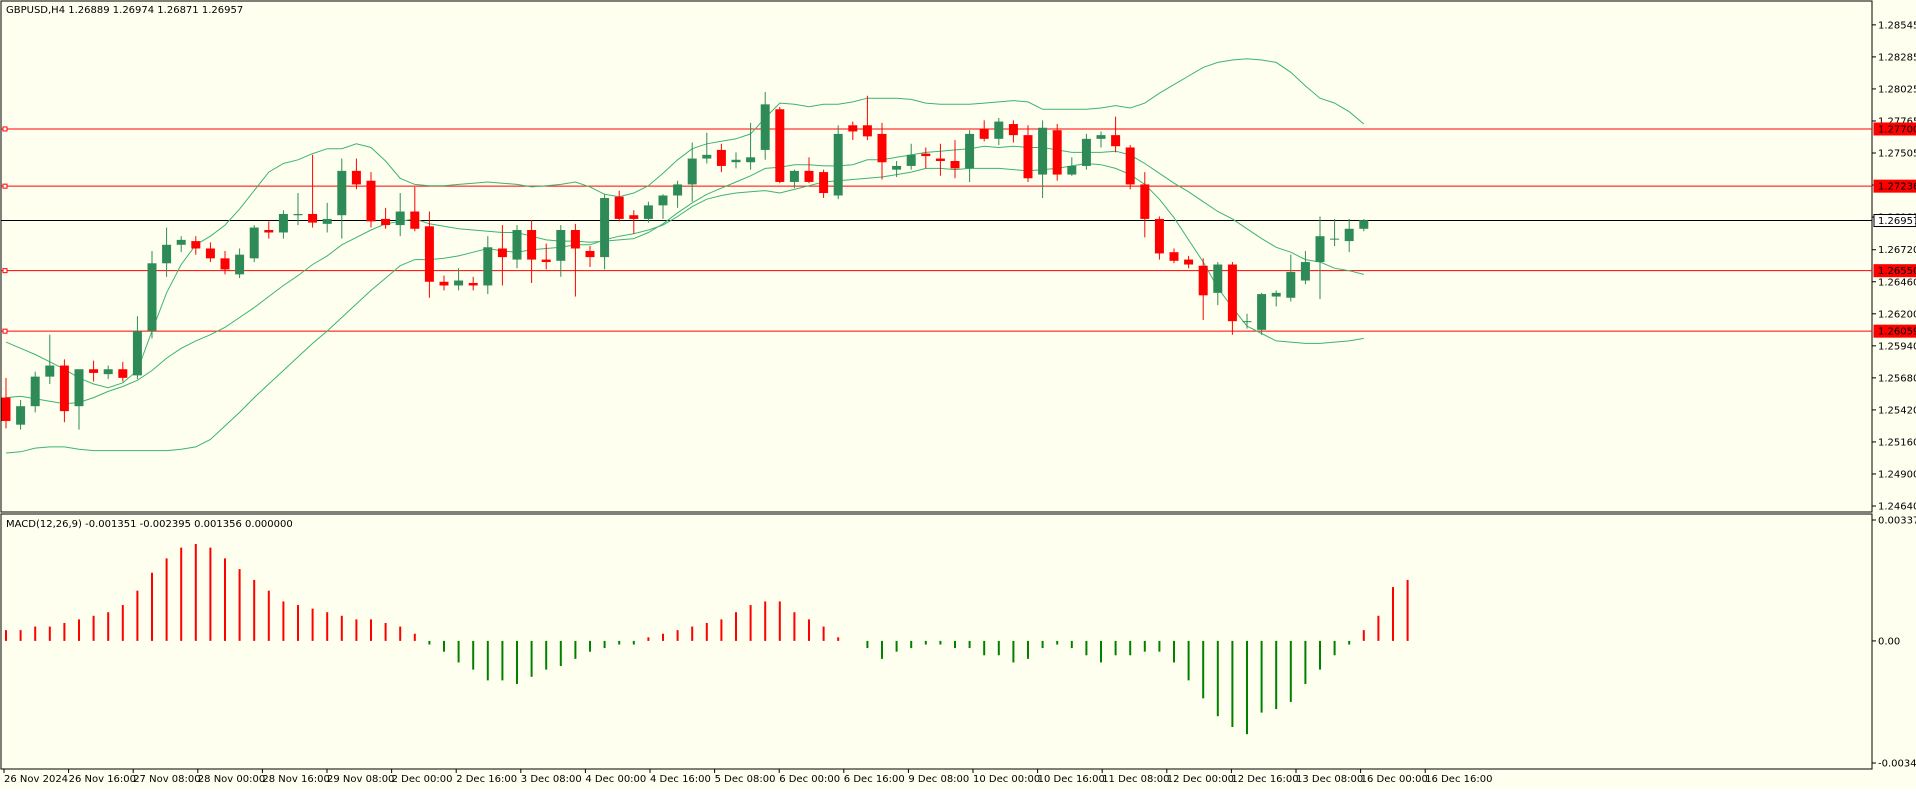 The width and height of the screenshot is (1916, 793). What do you see at coordinates (1897, 187) in the screenshot?
I see `level-price-label: 1.27236` at bounding box center [1897, 187].